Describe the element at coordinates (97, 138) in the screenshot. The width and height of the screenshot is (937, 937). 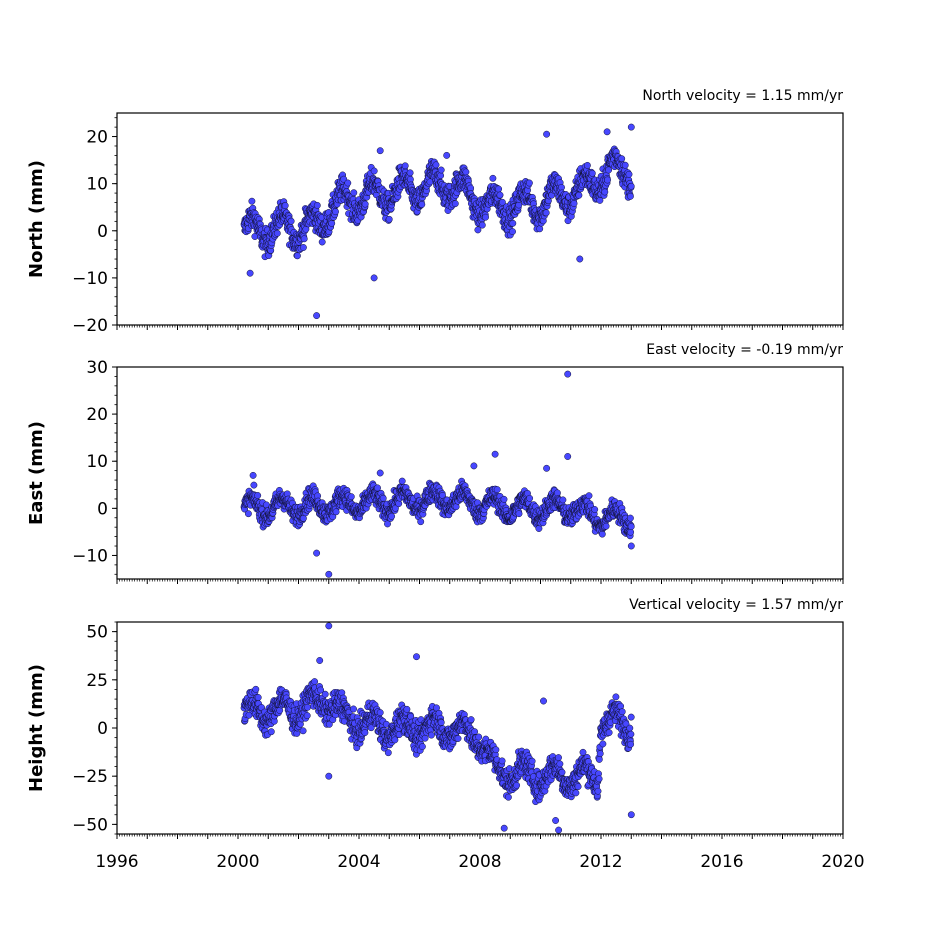
I see `y-tick-label: 20` at that location.